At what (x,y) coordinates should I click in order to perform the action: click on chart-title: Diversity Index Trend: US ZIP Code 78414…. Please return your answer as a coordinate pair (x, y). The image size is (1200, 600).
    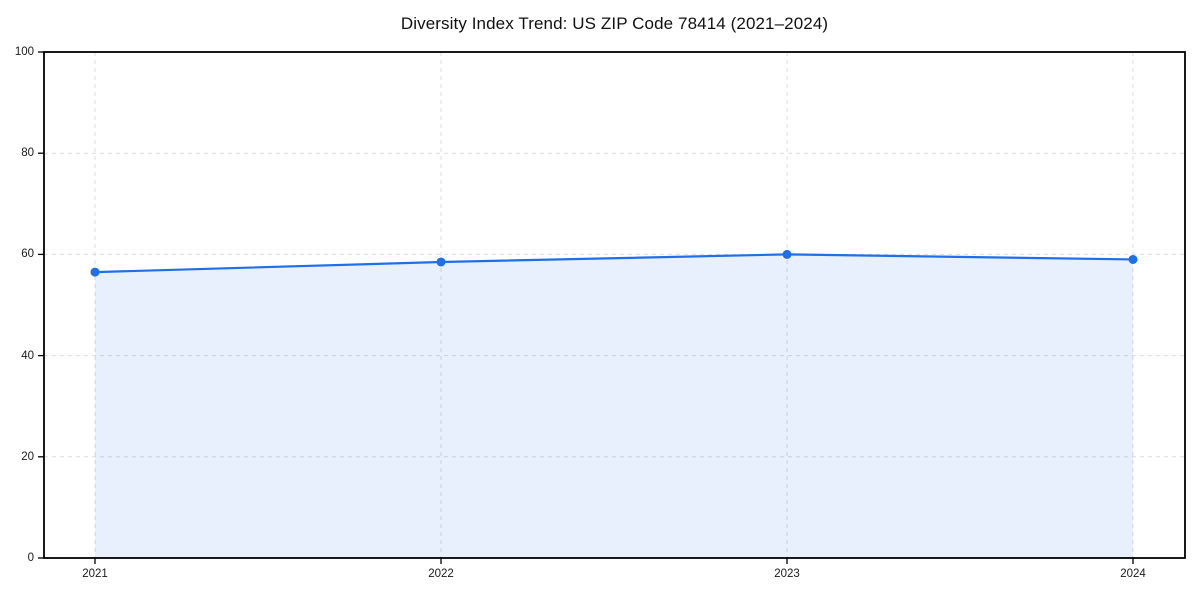
    Looking at the image, I should click on (614, 23).